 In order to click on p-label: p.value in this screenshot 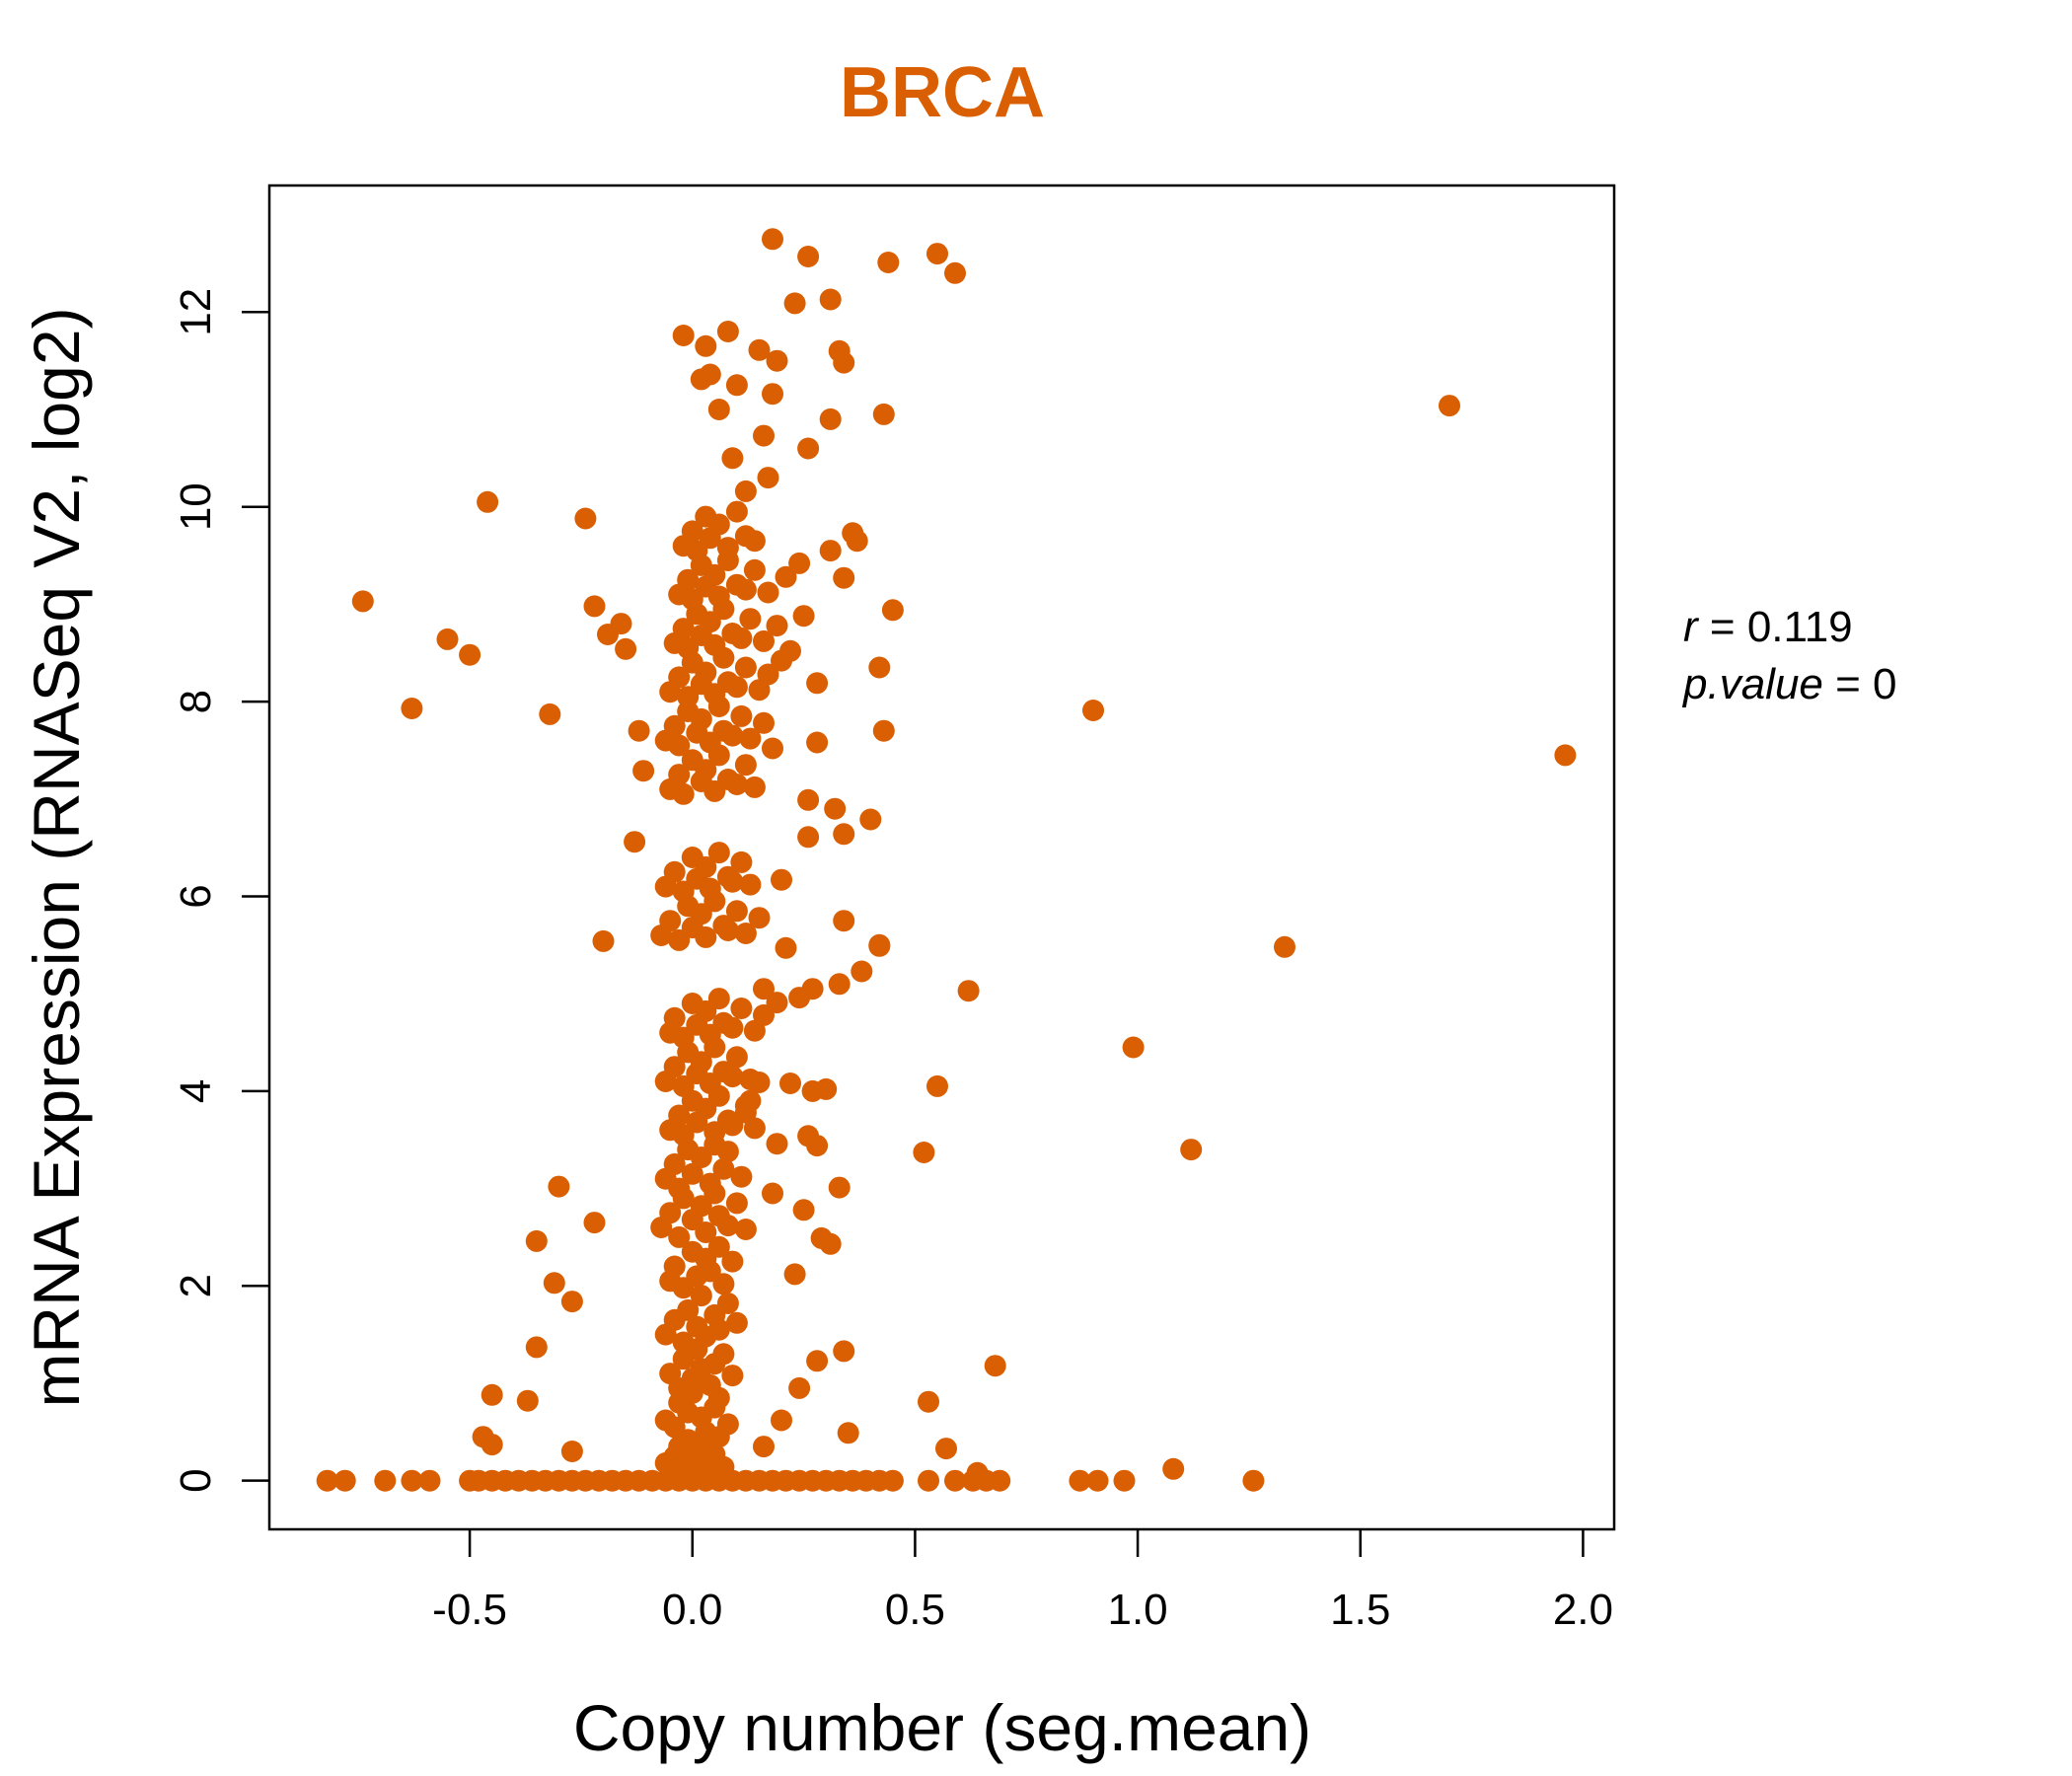, I will do `click(1752, 684)`.